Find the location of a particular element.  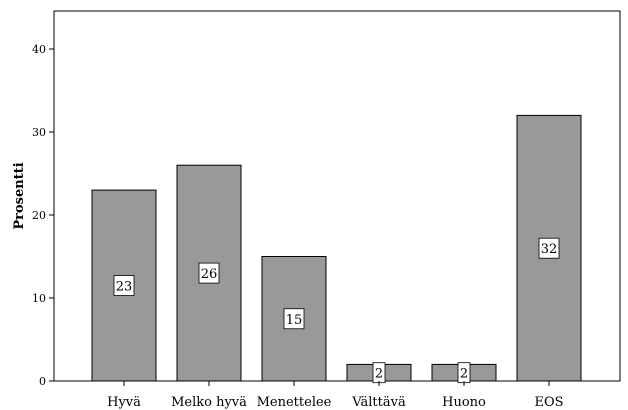

data-label: 23 is located at coordinates (124, 287).